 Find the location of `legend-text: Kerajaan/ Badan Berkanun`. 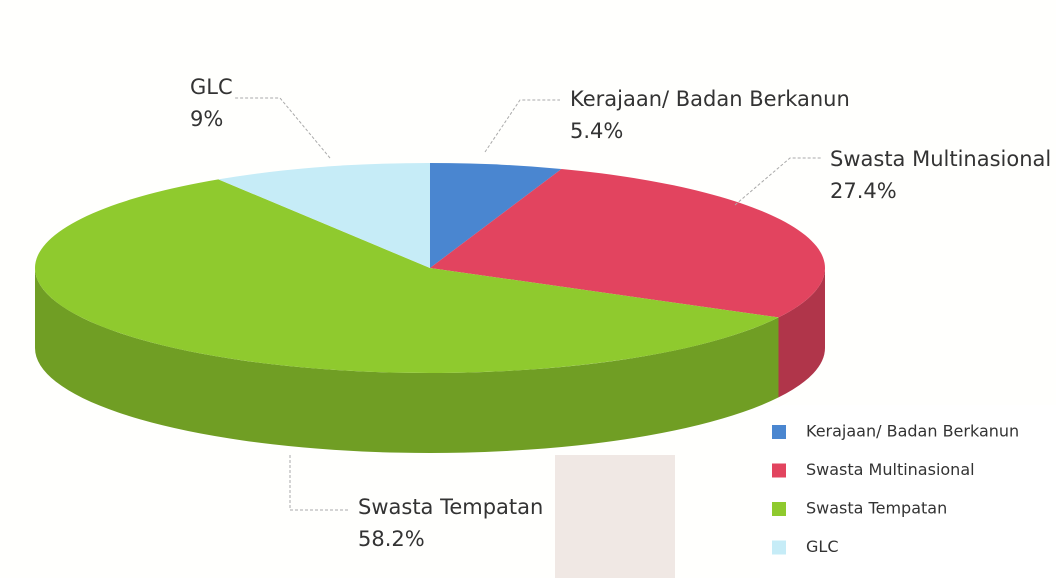

legend-text: Kerajaan/ Badan Berkanun is located at coordinates (912, 431).